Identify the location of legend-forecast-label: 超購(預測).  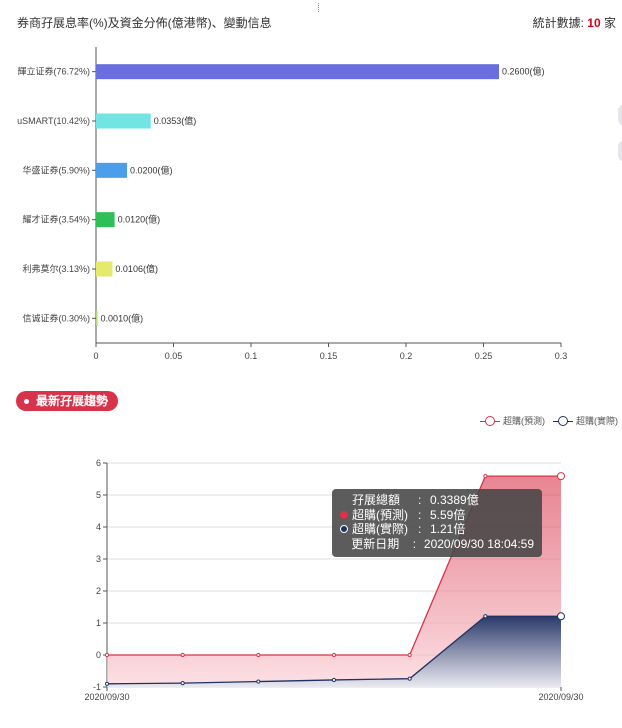
(524, 421).